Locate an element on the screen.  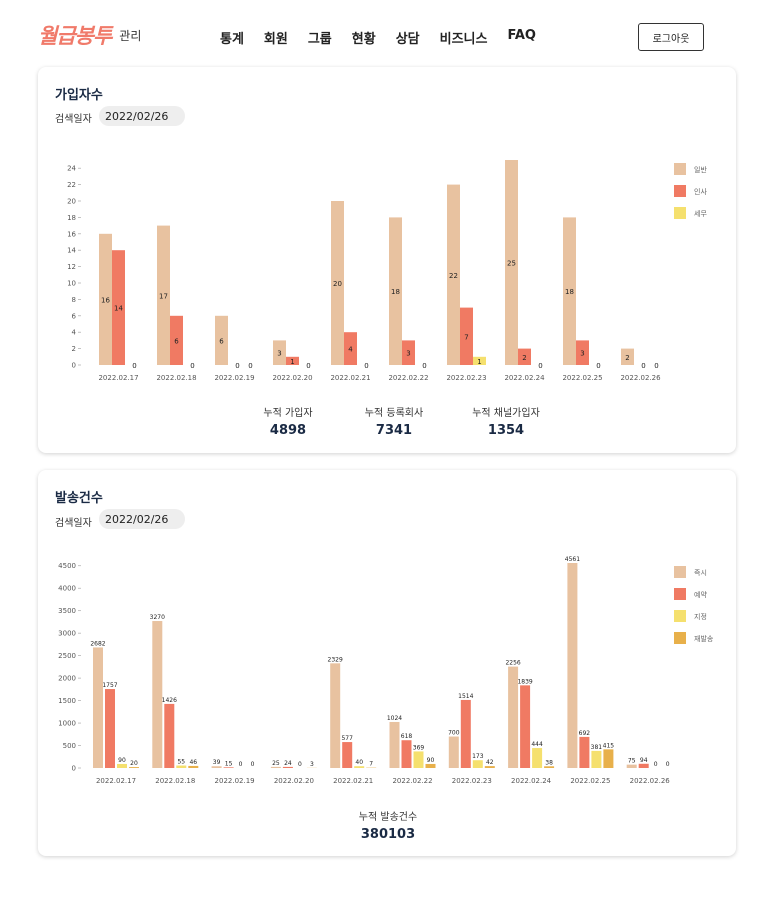
y-tick-label: 14 is located at coordinates (71, 251).